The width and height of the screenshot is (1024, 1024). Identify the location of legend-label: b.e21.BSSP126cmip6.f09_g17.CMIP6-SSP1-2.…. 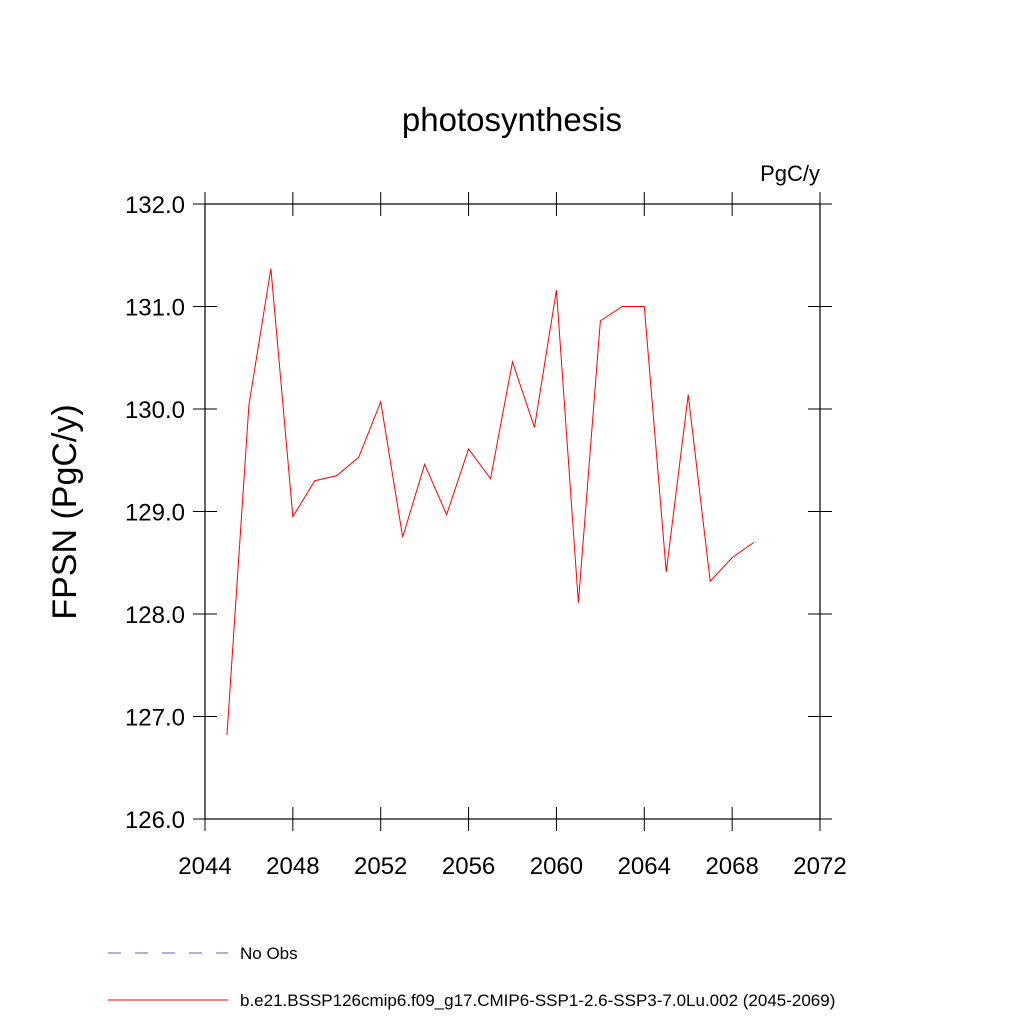
(537, 1000).